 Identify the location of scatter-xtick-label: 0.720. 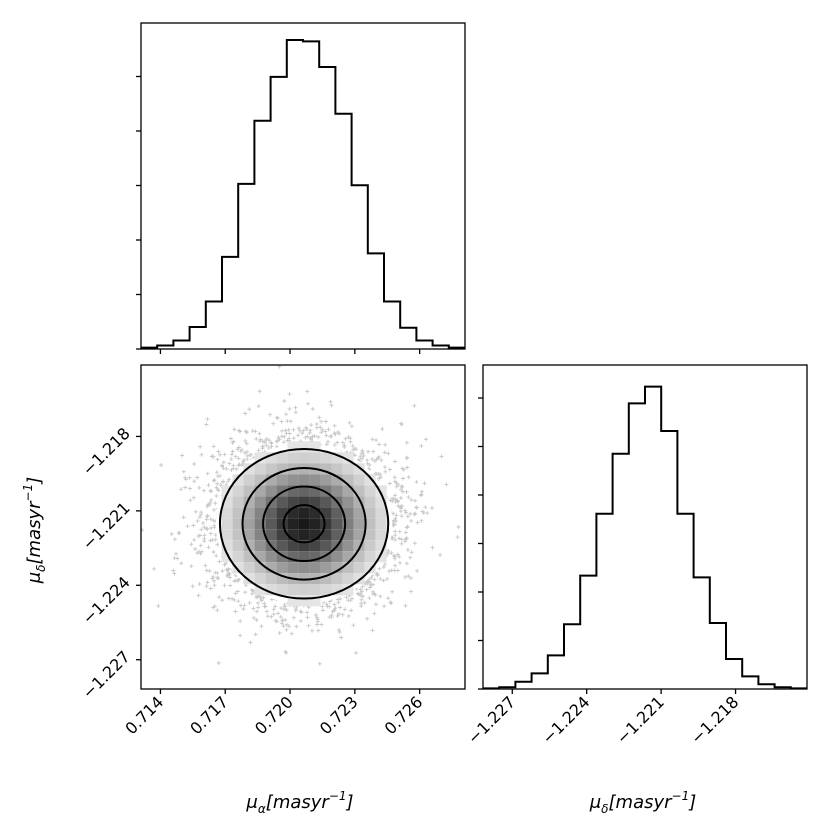
(274, 715).